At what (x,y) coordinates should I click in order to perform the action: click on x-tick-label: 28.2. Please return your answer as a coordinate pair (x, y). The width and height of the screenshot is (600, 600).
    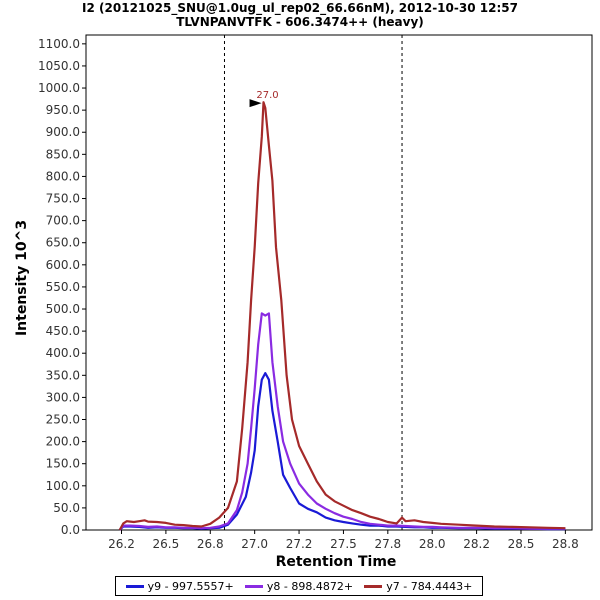
    Looking at the image, I should click on (476, 544).